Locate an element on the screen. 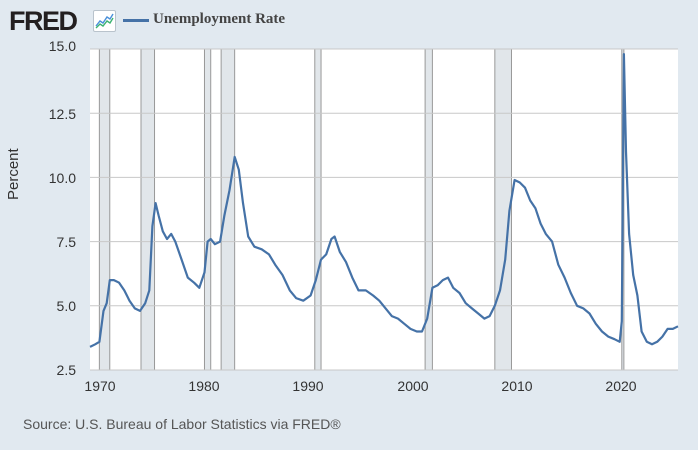  x-tick: 1980 is located at coordinates (204, 386).